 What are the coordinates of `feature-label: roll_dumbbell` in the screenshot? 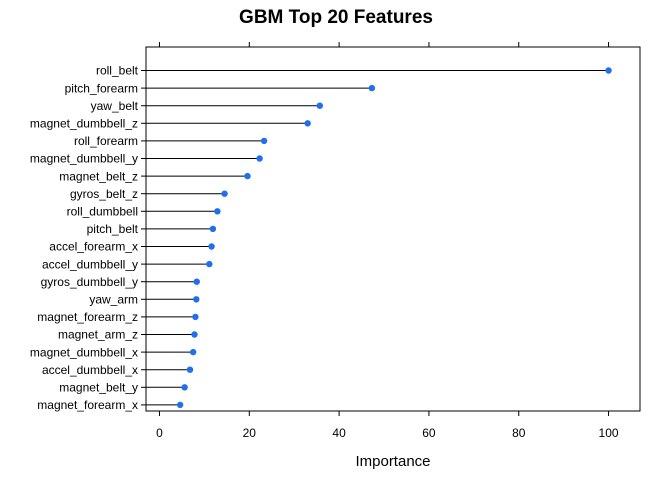 It's located at (102, 212).